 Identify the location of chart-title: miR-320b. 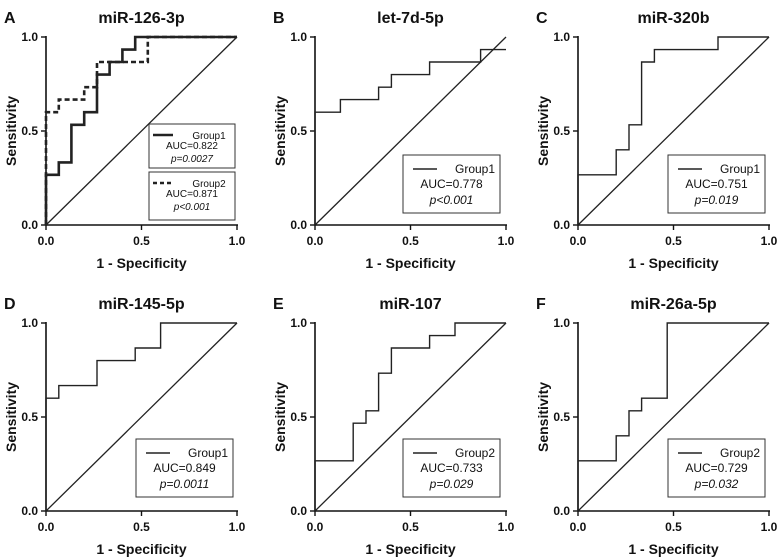
(673, 18).